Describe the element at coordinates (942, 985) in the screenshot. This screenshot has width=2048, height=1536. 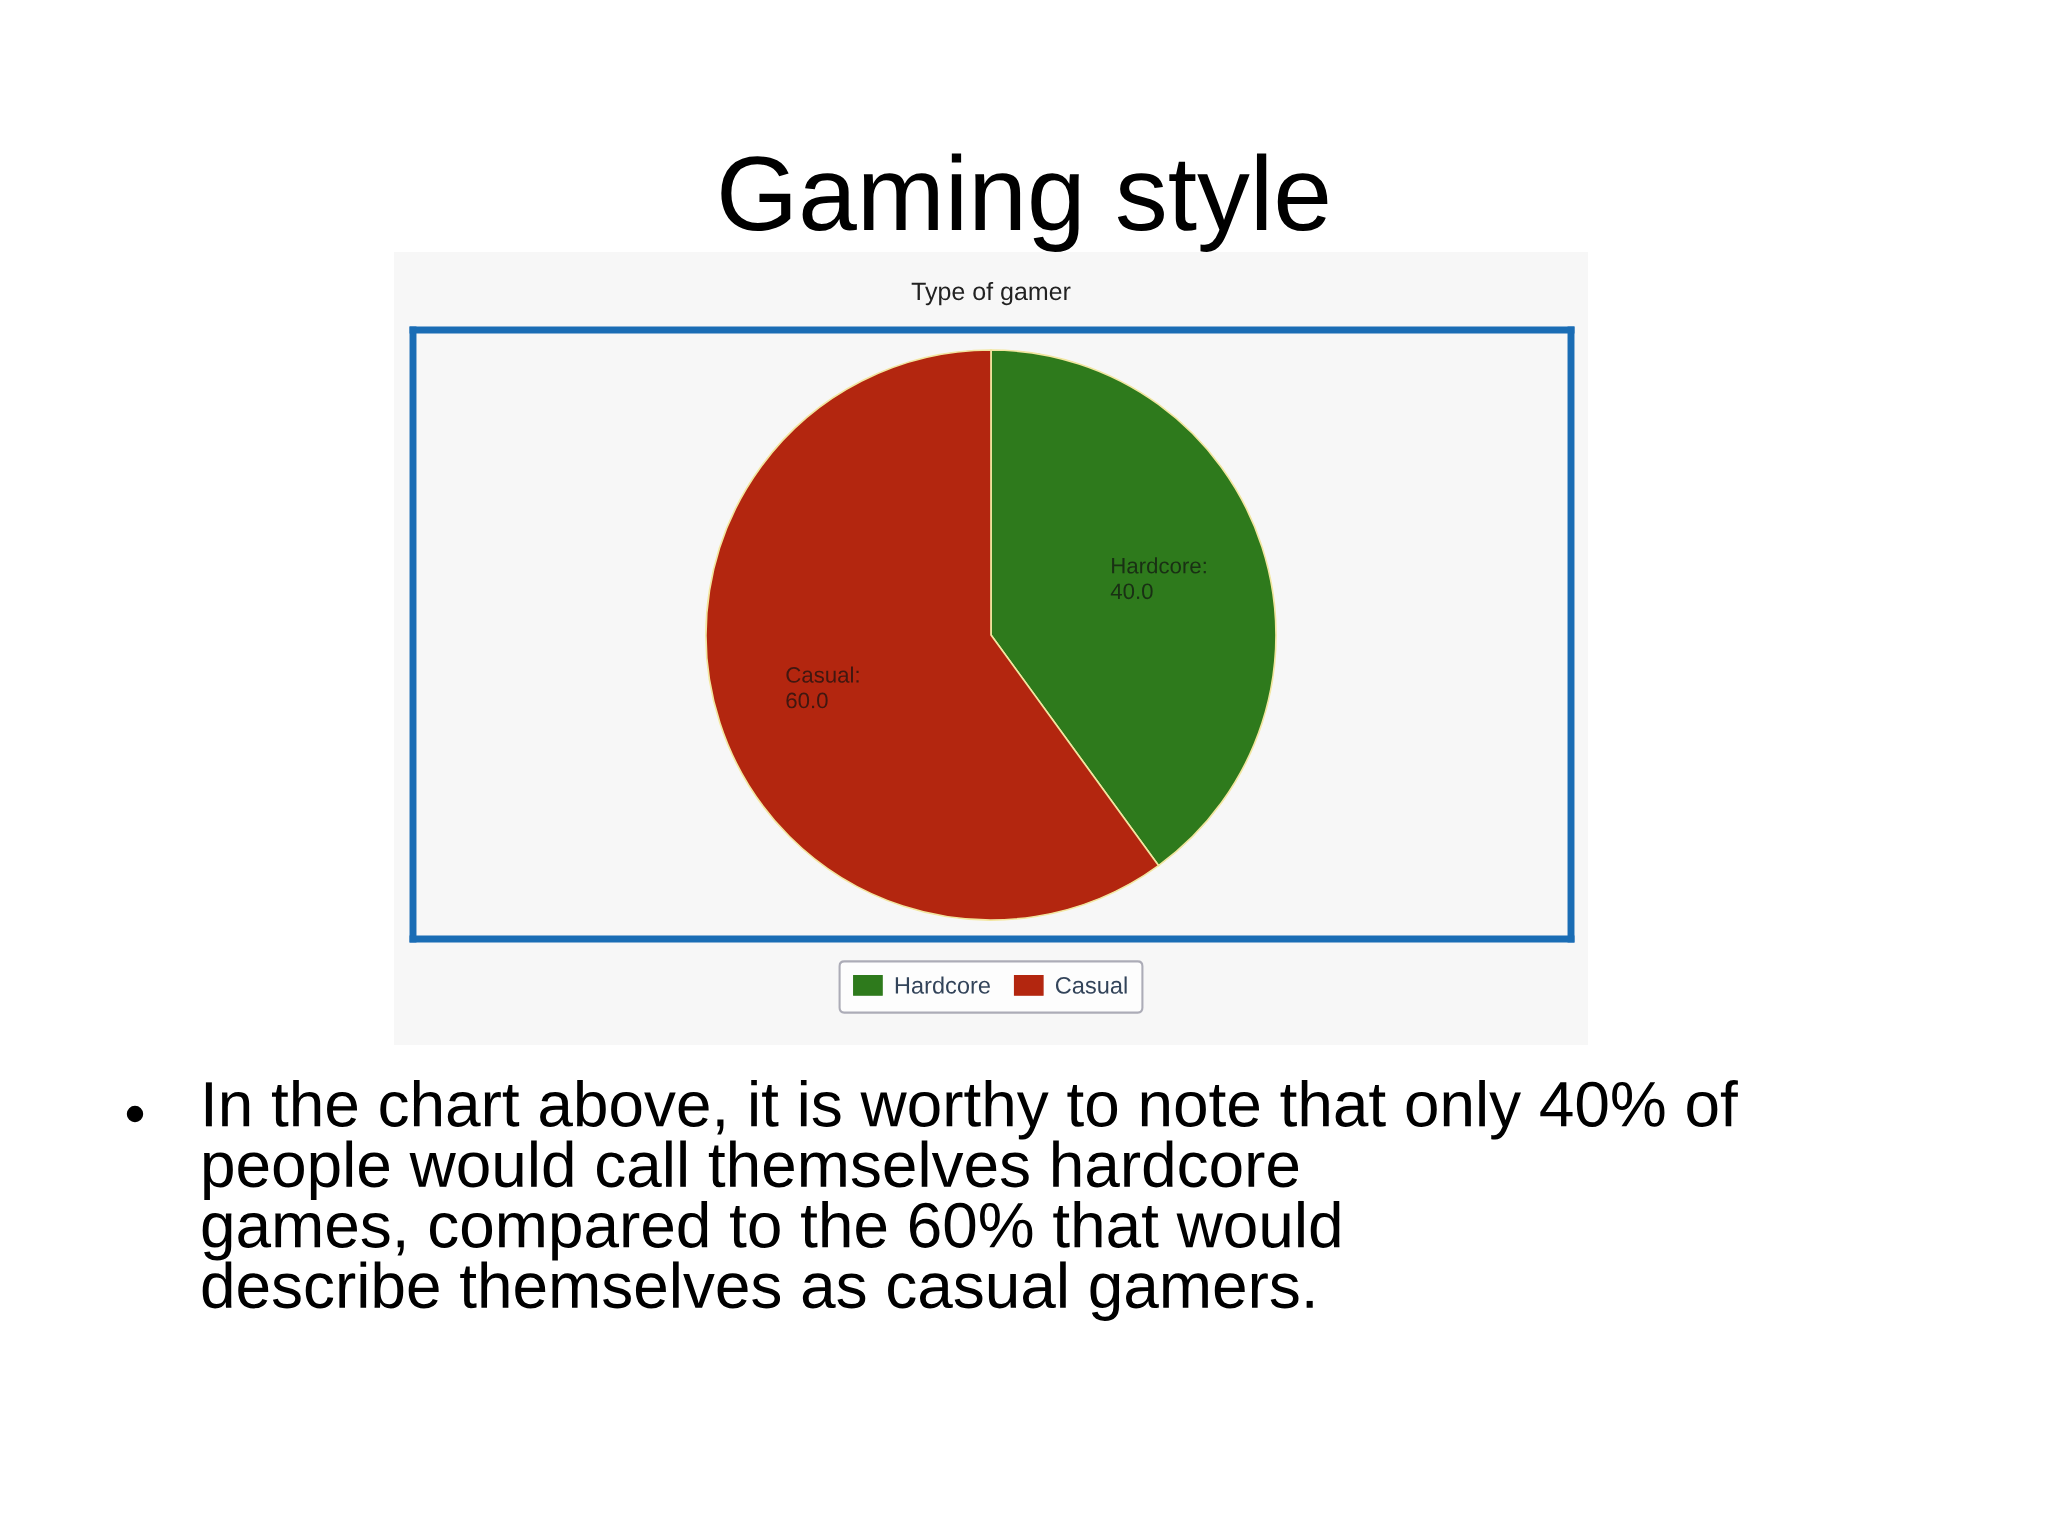
I see `legend-label: Hardcore` at that location.